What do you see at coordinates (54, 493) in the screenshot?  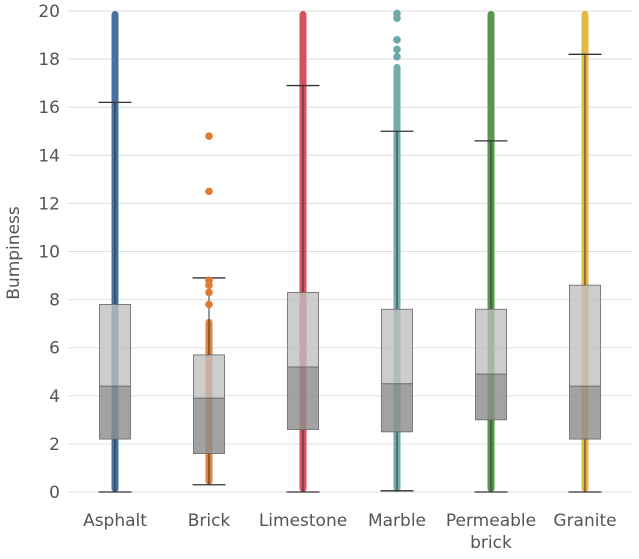 I see `y-tick-label: 0` at bounding box center [54, 493].